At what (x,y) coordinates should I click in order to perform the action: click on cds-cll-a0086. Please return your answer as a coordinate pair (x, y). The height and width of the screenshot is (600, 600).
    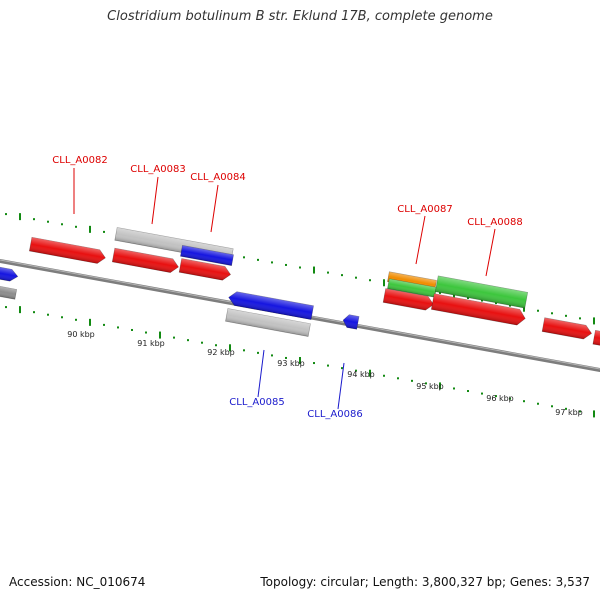
    Looking at the image, I should click on (351, 322).